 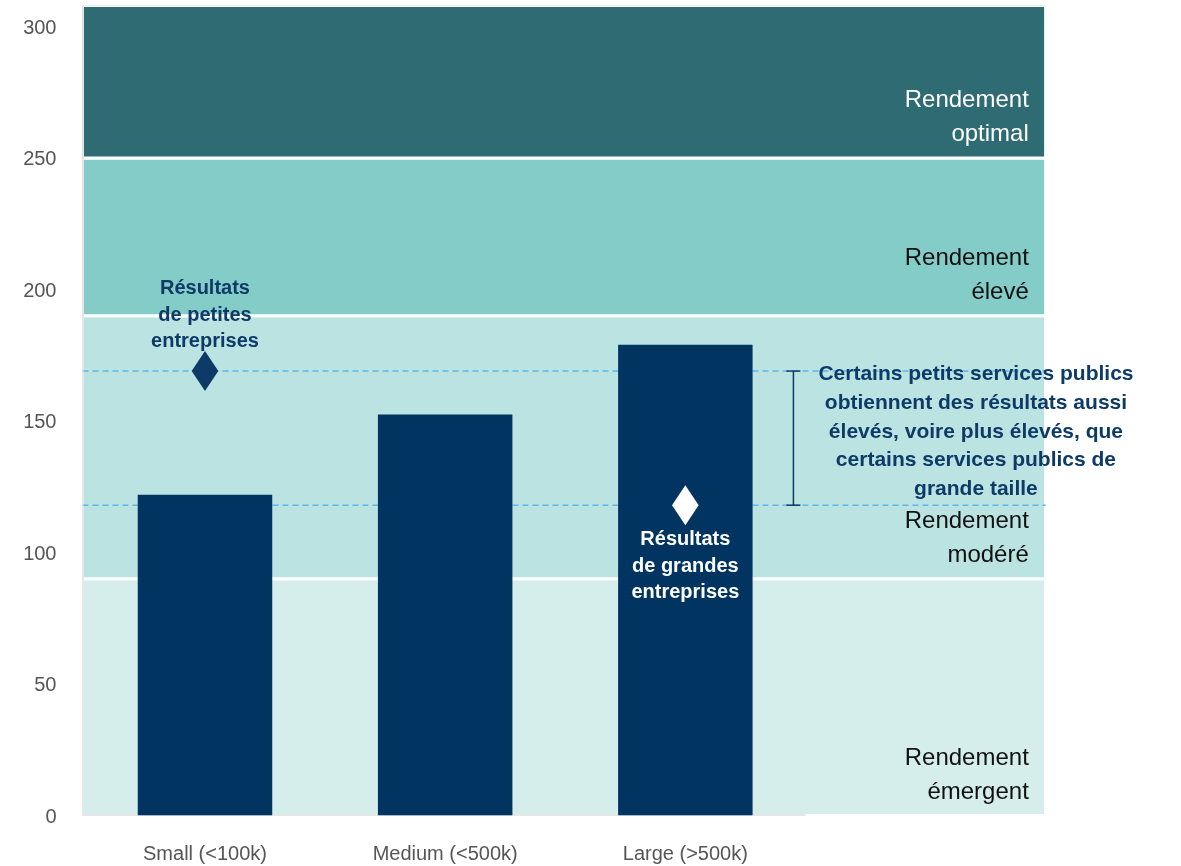 I want to click on band-label: Rendement modéré, so click(x=967, y=536).